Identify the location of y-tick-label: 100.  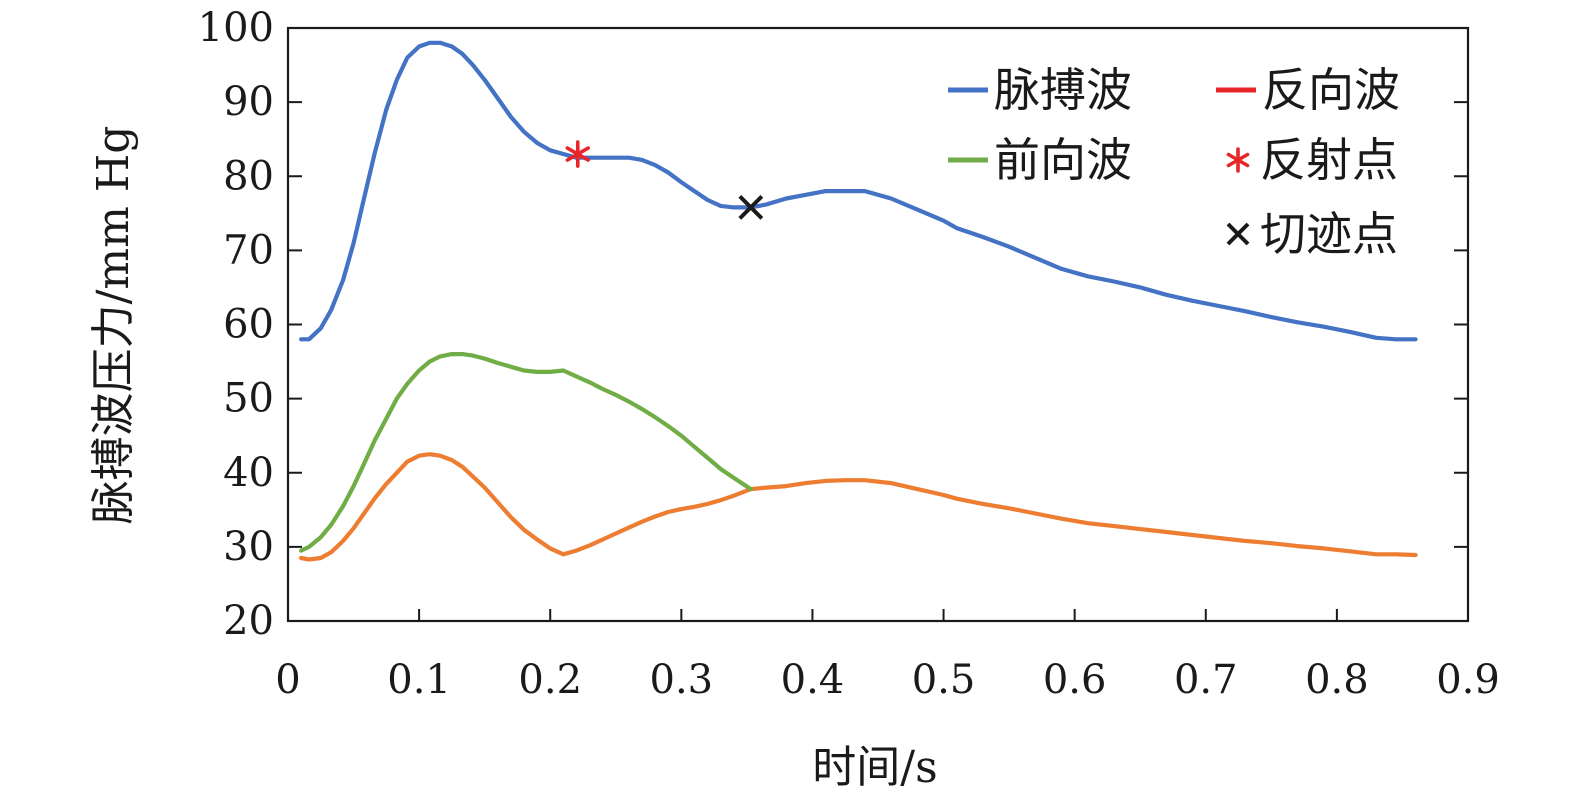
(236, 28).